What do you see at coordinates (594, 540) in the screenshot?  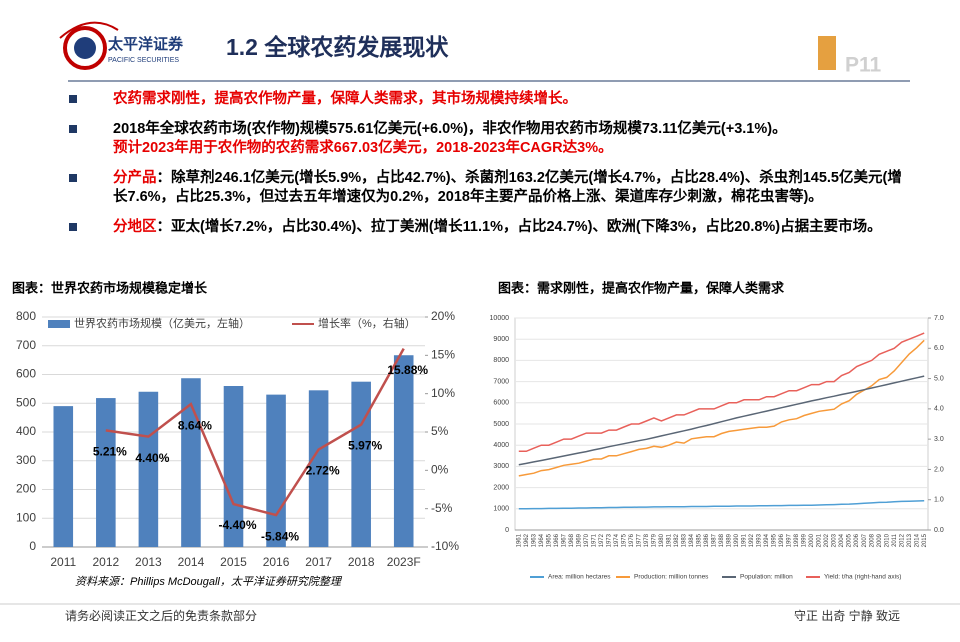 I see `x-tick-label: 1971` at bounding box center [594, 540].